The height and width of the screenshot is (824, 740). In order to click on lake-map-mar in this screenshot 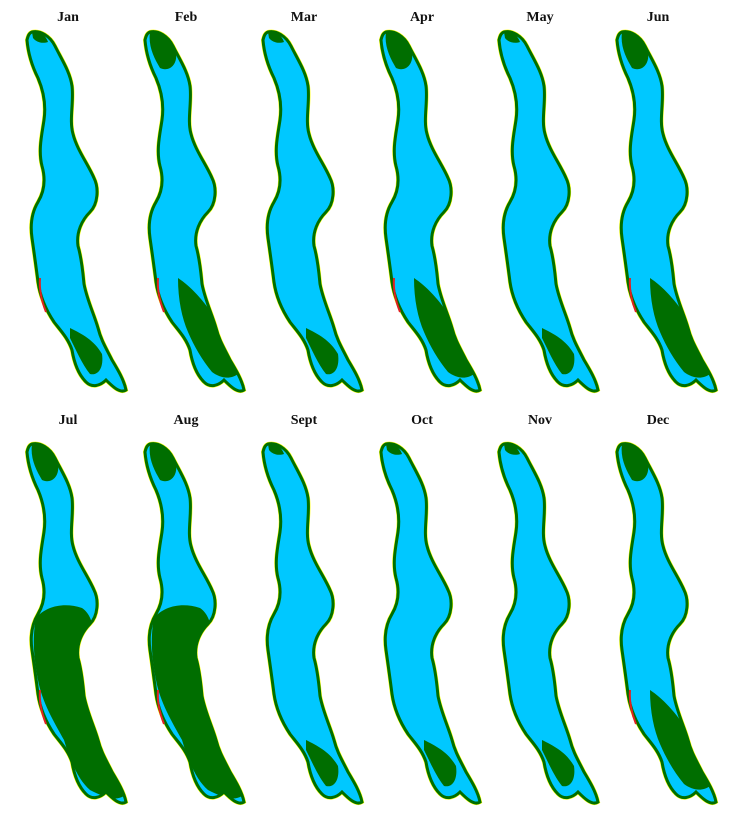, I will do `click(312, 211)`.